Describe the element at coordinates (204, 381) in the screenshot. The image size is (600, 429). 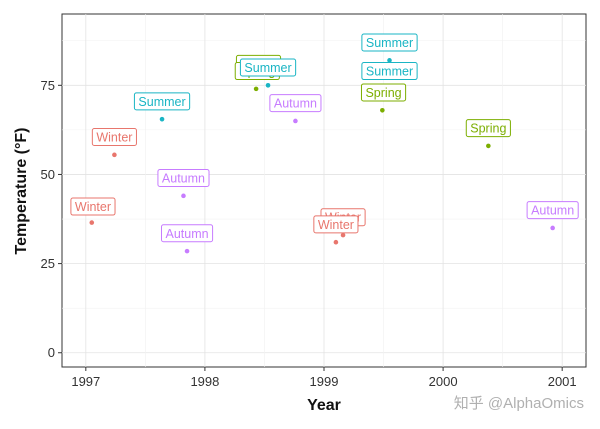
I see `x-tick-label: 1998` at that location.